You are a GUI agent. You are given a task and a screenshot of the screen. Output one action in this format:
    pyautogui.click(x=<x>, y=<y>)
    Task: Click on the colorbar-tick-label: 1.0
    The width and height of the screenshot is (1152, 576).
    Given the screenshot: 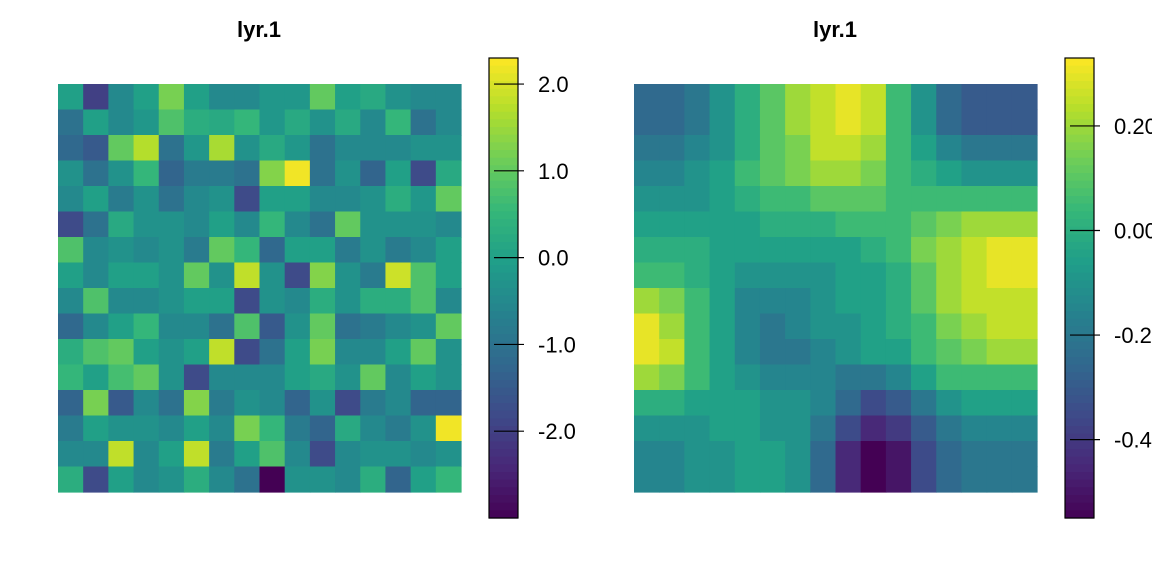 What is the action you would take?
    pyautogui.click(x=553, y=171)
    